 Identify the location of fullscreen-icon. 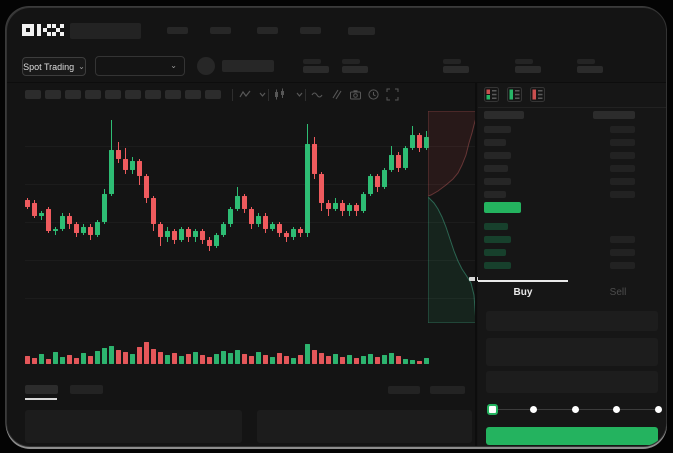
(392, 94).